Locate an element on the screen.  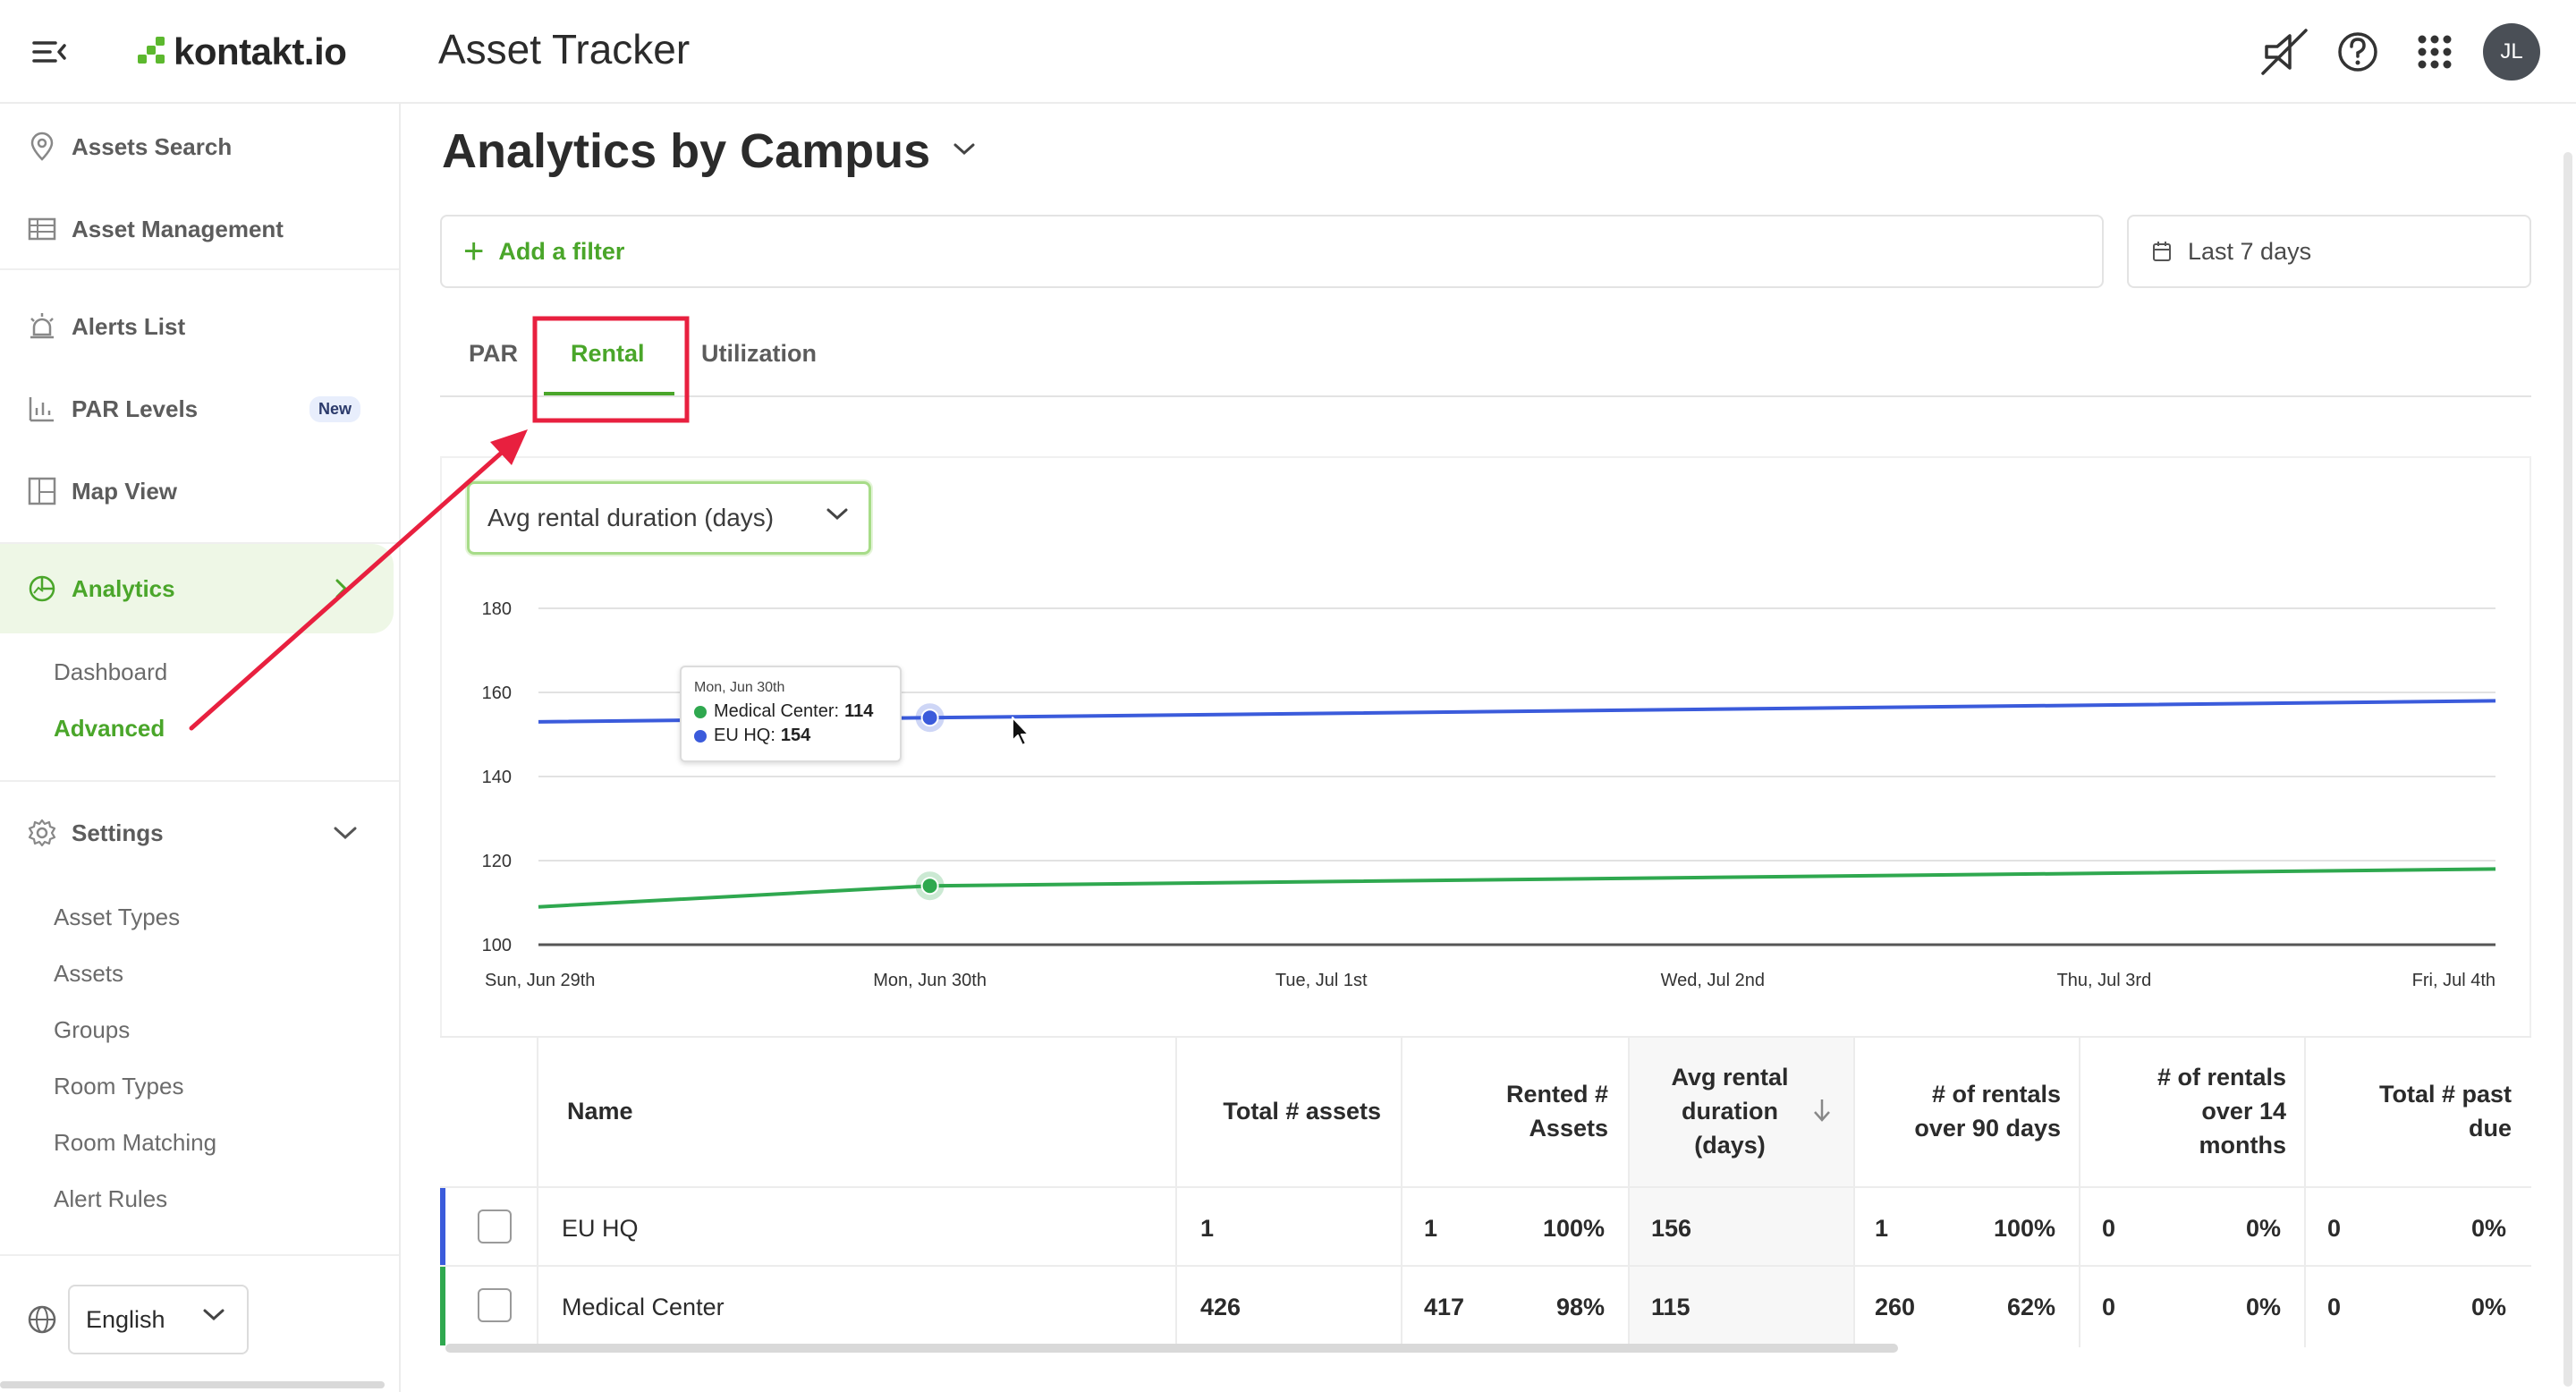
column-header-name: Name is located at coordinates (600, 1111).